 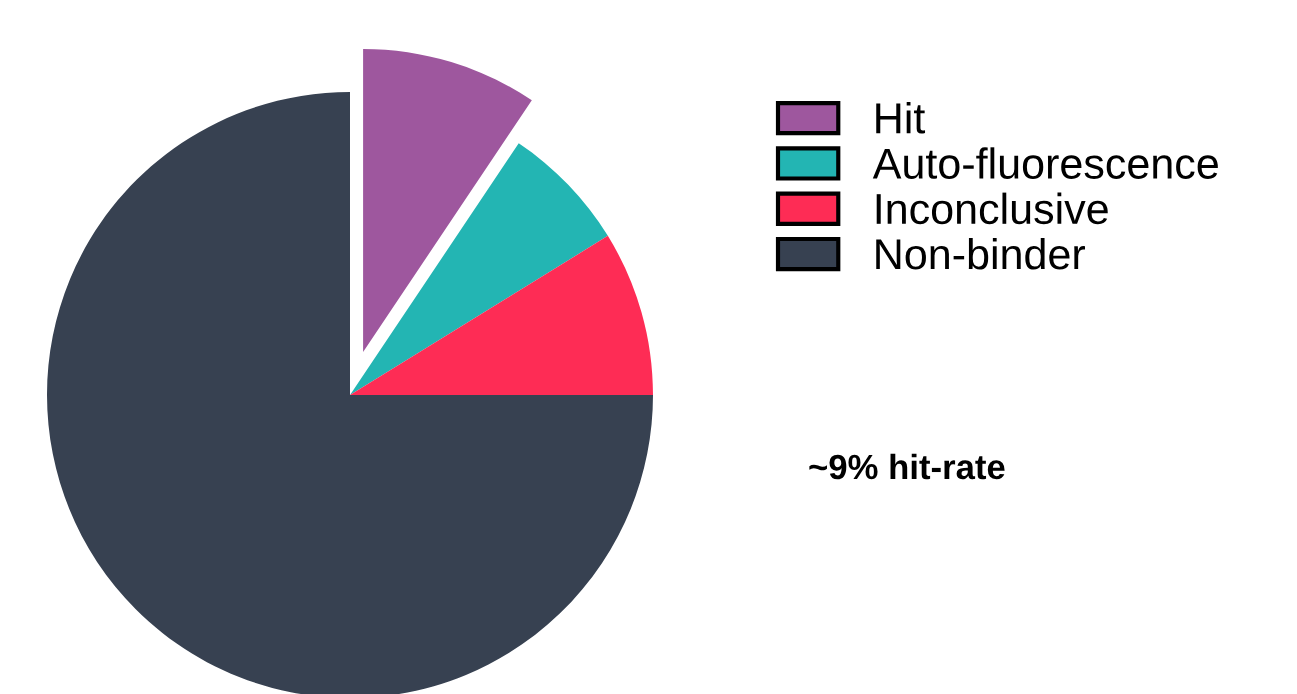 I want to click on legend-label: Hit, so click(x=901, y=118).